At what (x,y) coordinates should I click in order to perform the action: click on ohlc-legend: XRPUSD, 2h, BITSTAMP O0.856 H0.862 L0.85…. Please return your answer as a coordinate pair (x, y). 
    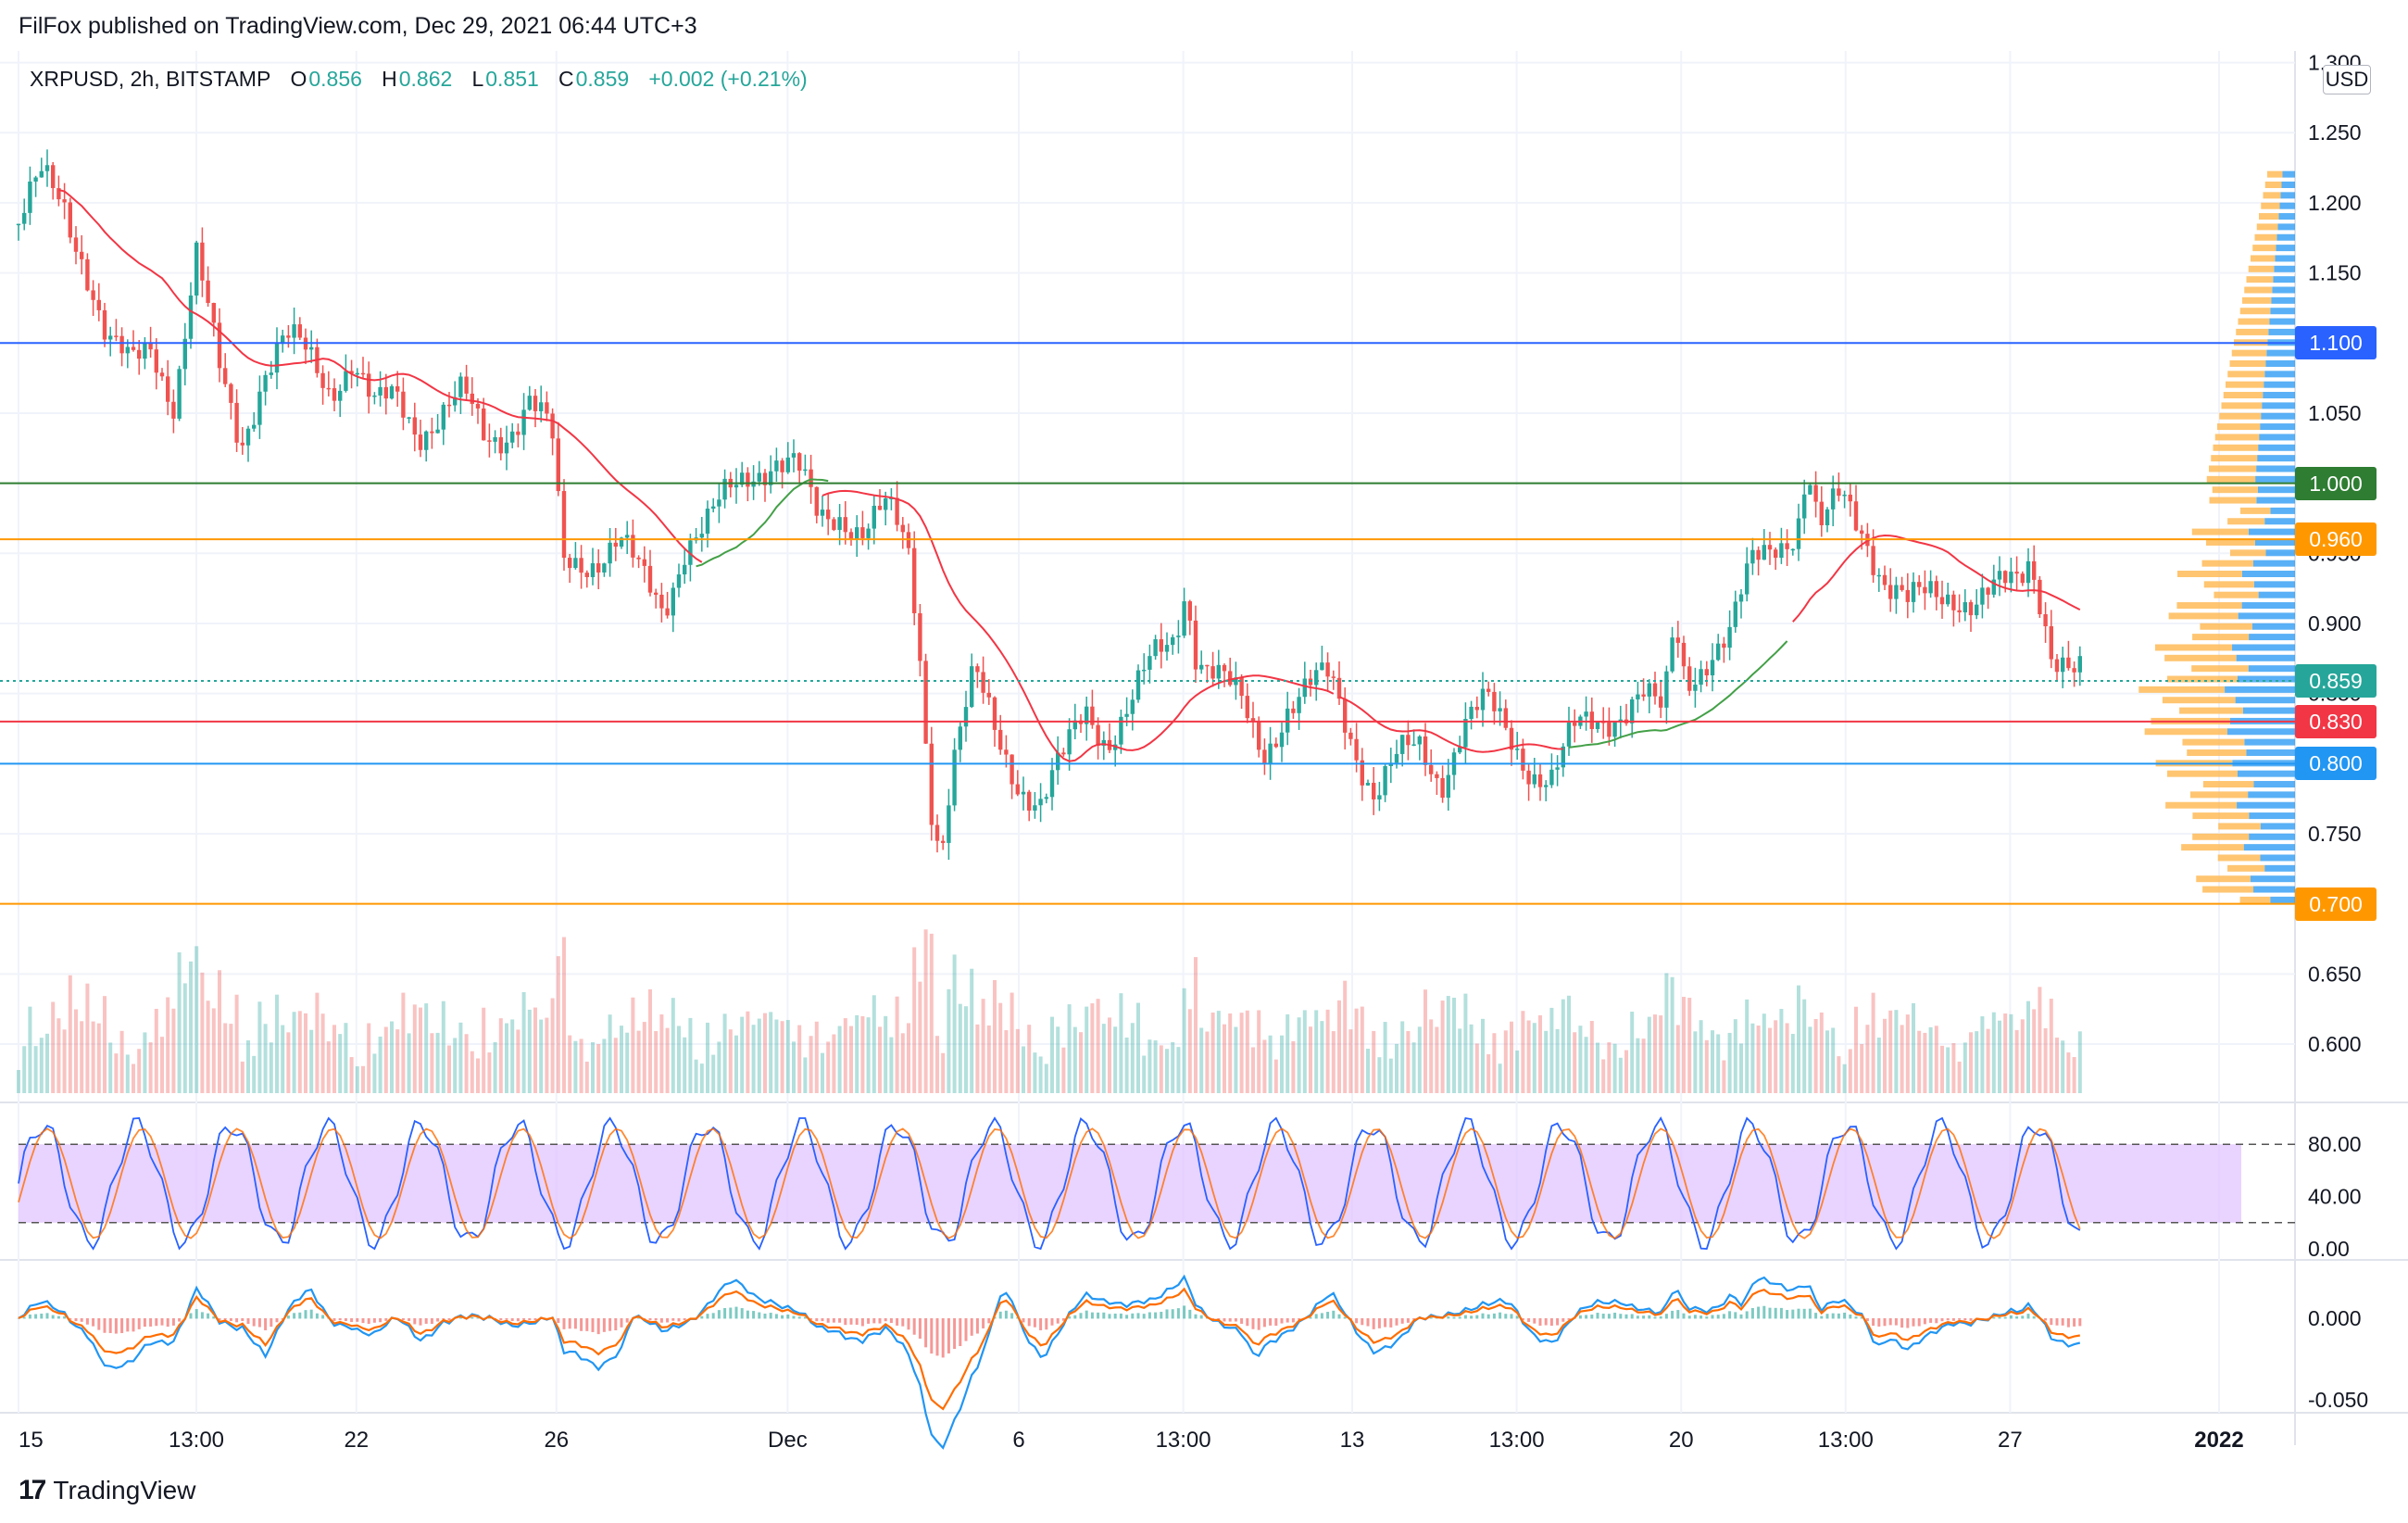
    Looking at the image, I should click on (419, 79).